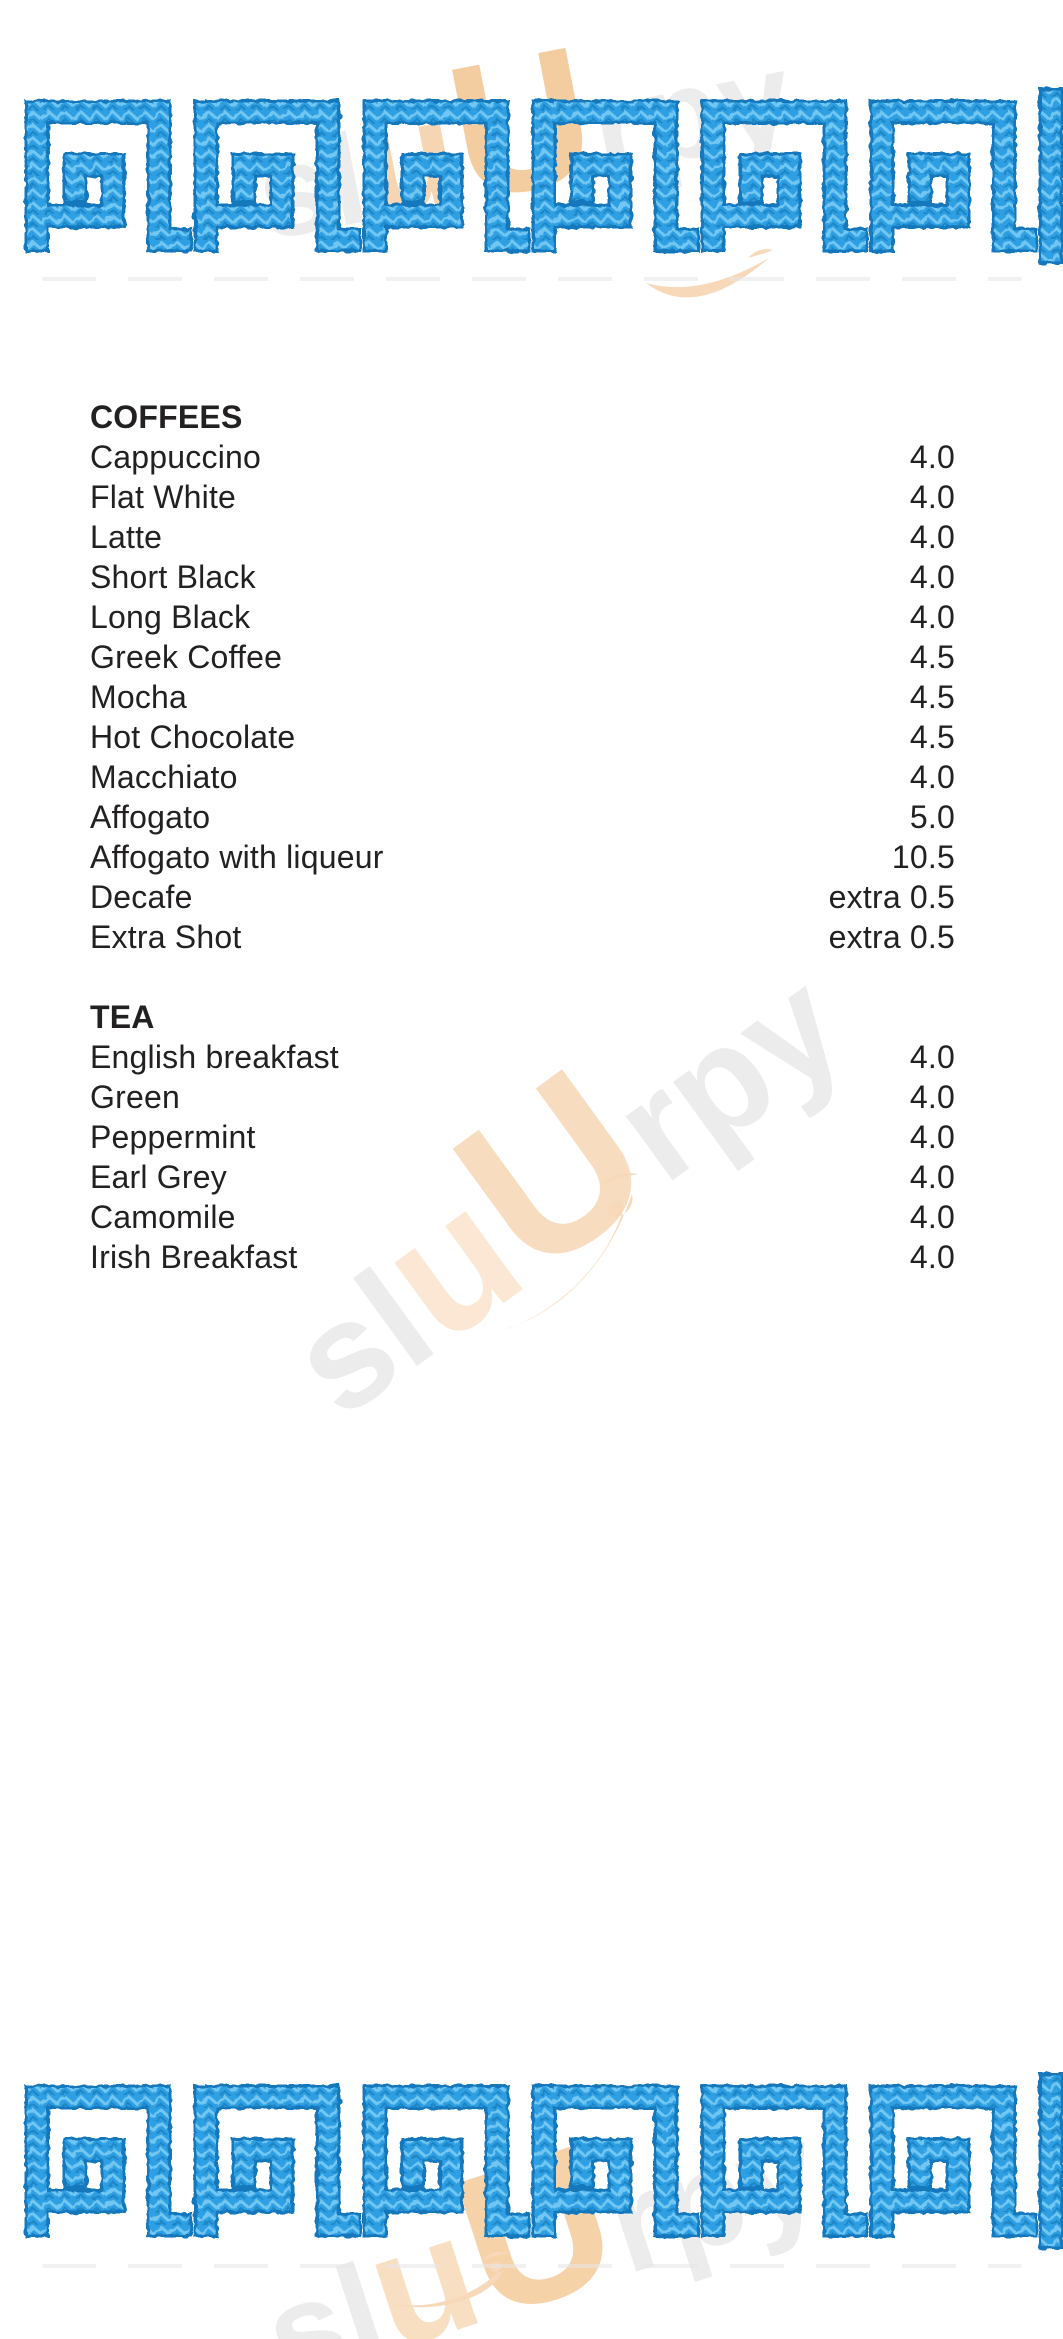 The width and height of the screenshot is (1063, 2339). I want to click on menu-section-heading-row: TEA, so click(522, 1017).